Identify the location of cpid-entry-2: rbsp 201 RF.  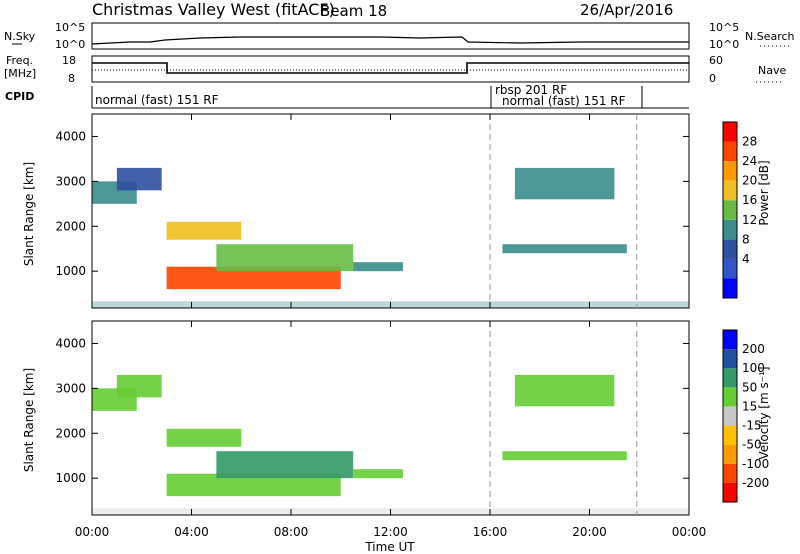
(531, 90).